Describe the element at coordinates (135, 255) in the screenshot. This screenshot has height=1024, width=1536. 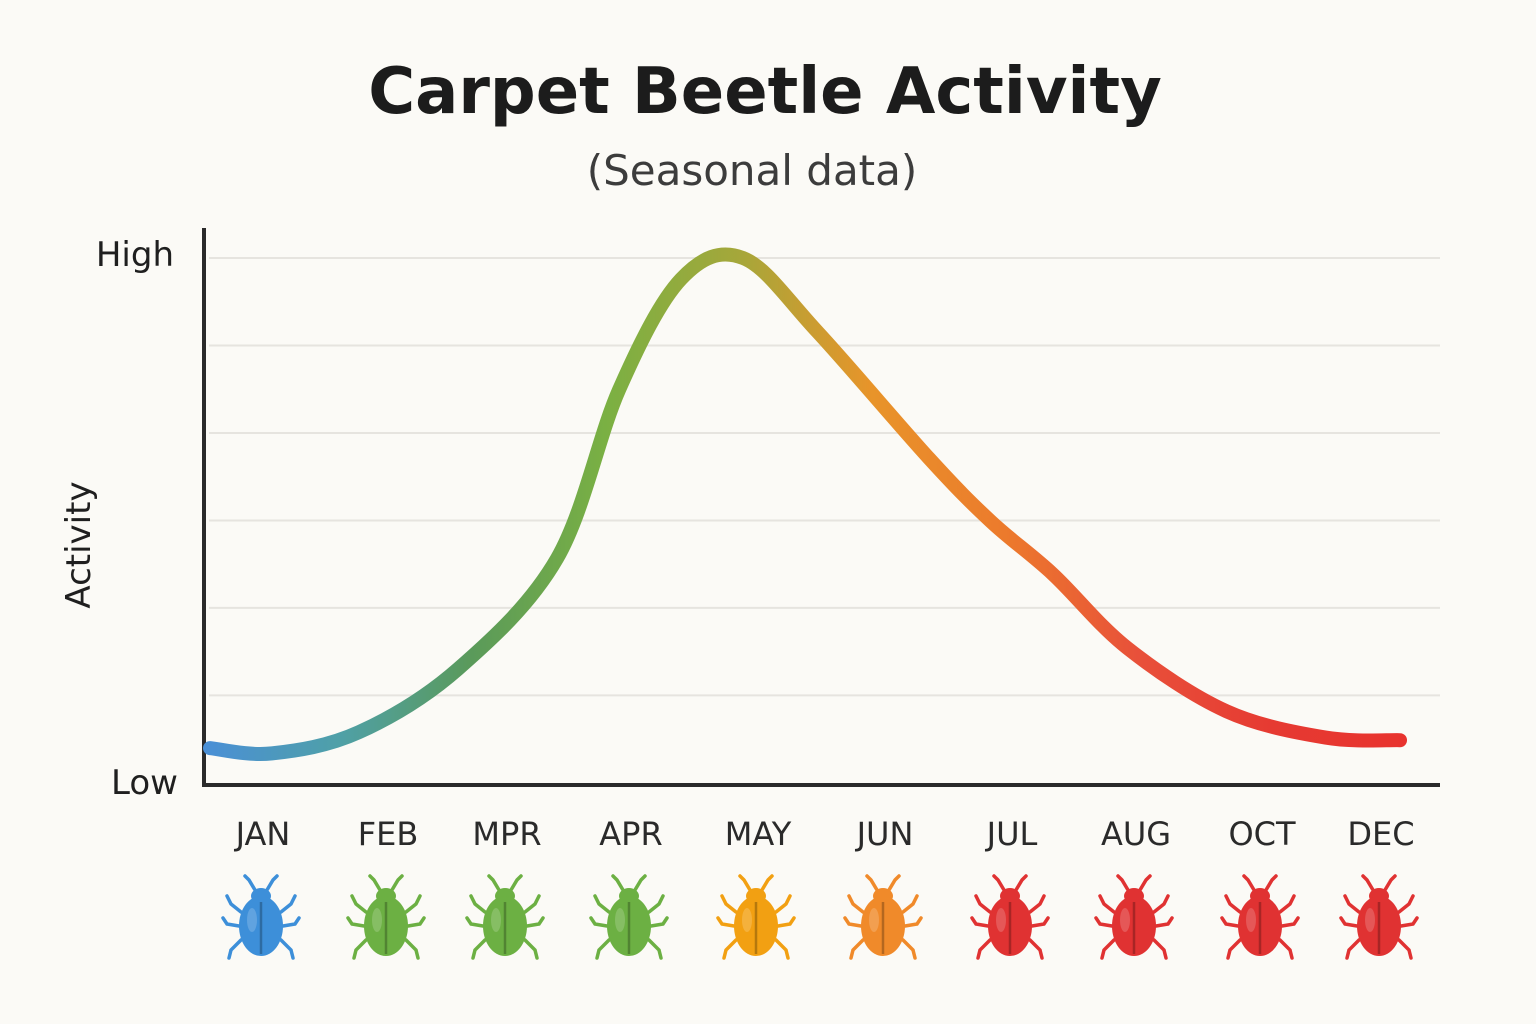
I see `y-tick-high: High` at that location.